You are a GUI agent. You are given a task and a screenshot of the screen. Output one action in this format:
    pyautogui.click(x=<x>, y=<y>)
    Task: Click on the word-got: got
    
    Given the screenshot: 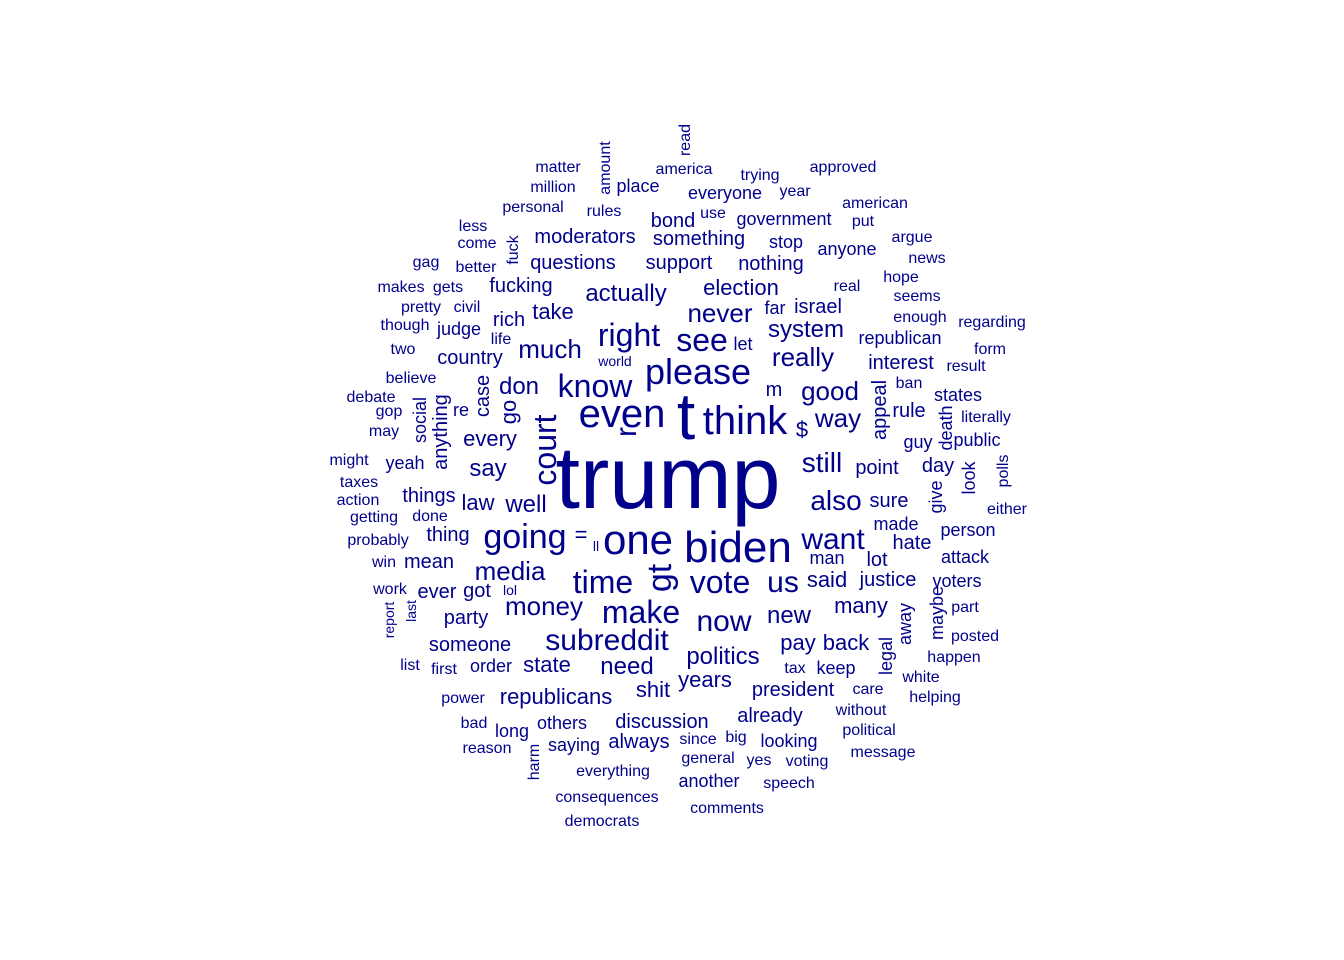 What is the action you would take?
    pyautogui.click(x=477, y=591)
    